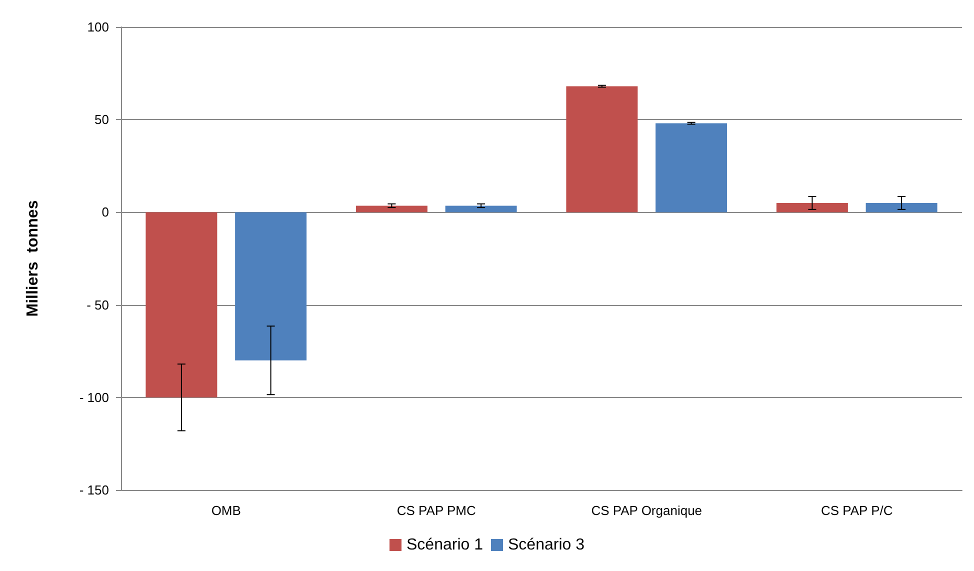  I want to click on y-axis-title: Milliers tonnes, so click(33, 258).